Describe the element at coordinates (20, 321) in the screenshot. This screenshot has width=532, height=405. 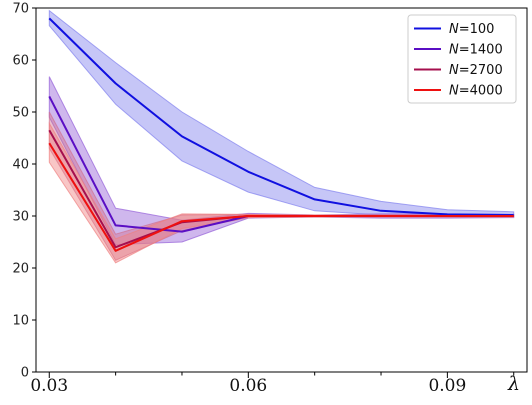
I see `y-tick-label: 10` at that location.